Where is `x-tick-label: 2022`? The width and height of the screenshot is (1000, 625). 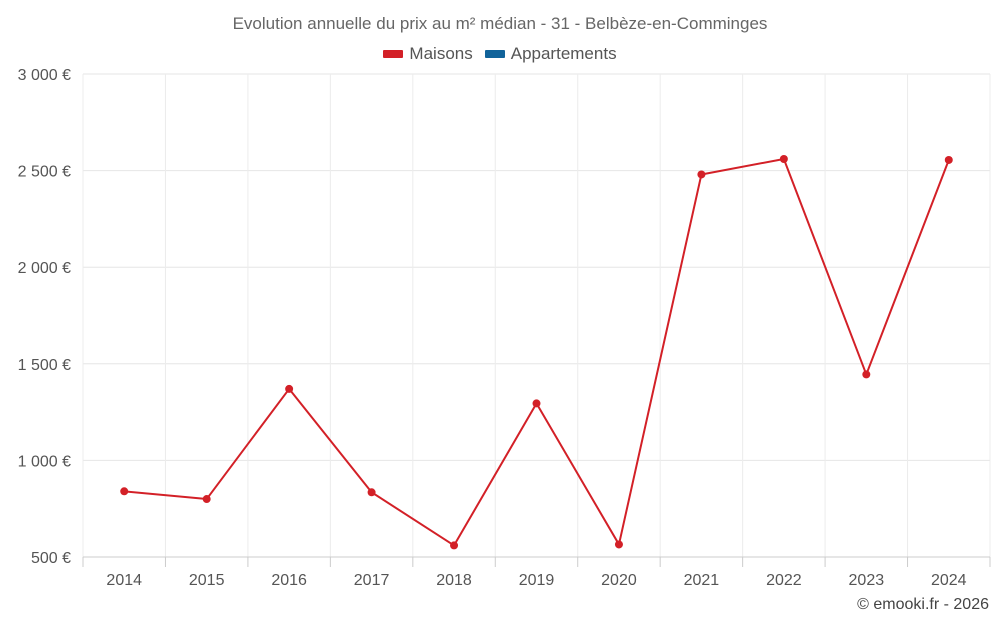 x-tick-label: 2022 is located at coordinates (784, 580).